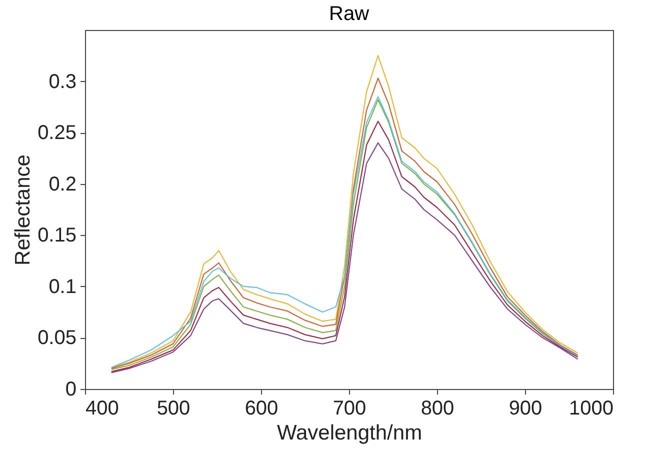  I want to click on y-tick-label: 0.15, so click(57, 235).